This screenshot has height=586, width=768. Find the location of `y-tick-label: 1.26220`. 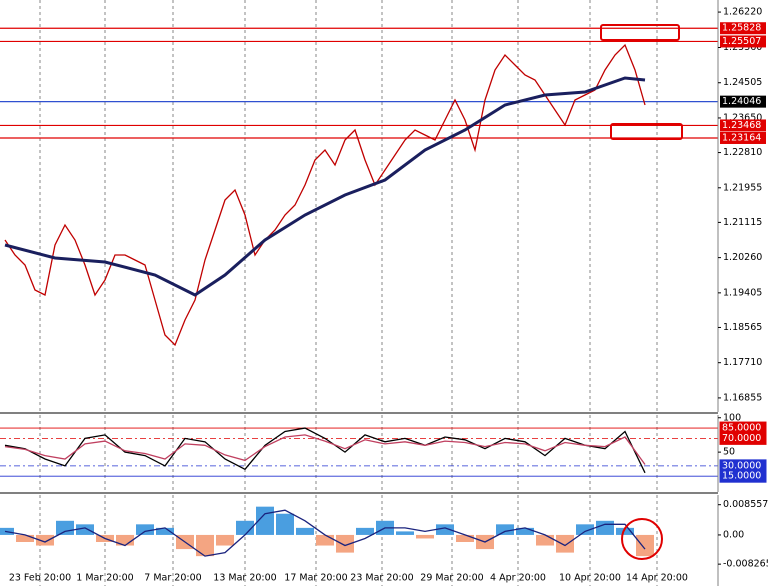

y-tick-label: 1.26220 is located at coordinates (742, 12).